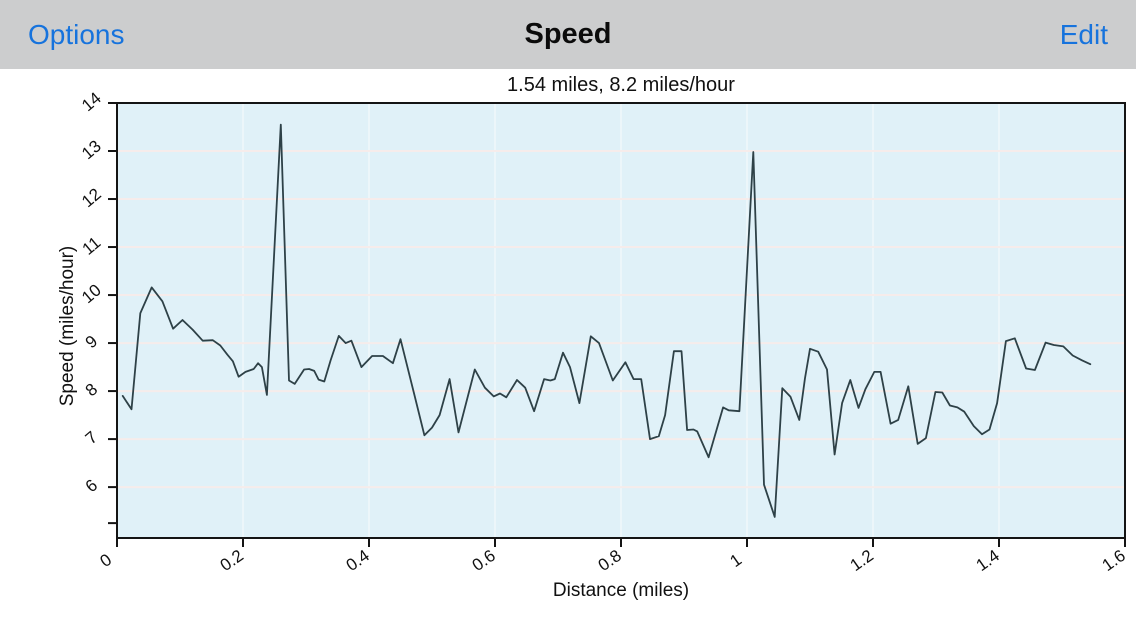  I want to click on y-tick-label: 8, so click(91, 390).